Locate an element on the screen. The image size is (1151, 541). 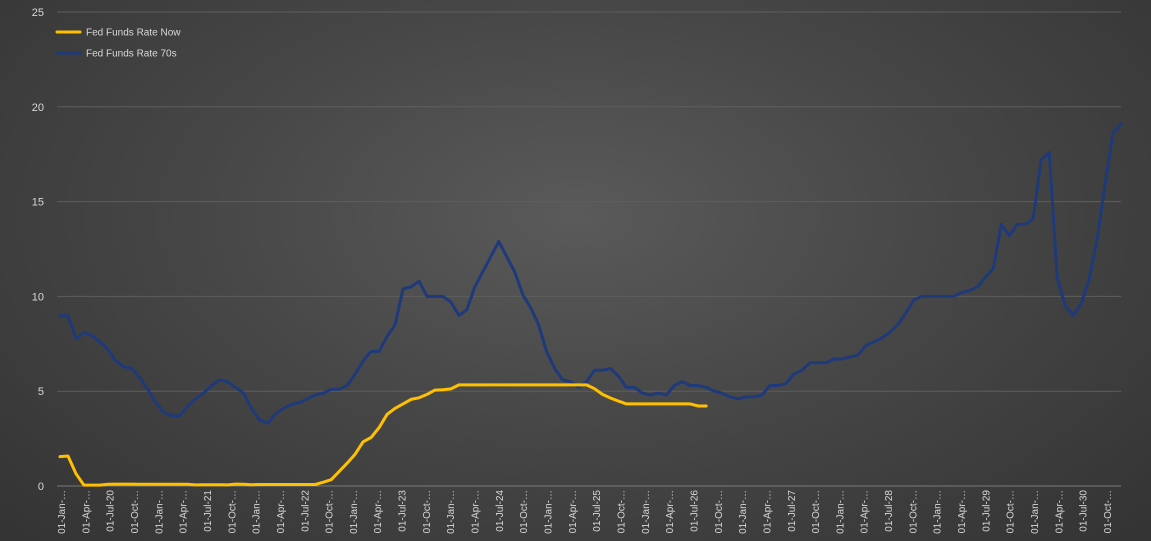
x-tick-label: 01-Jul-27 is located at coordinates (792, 511).